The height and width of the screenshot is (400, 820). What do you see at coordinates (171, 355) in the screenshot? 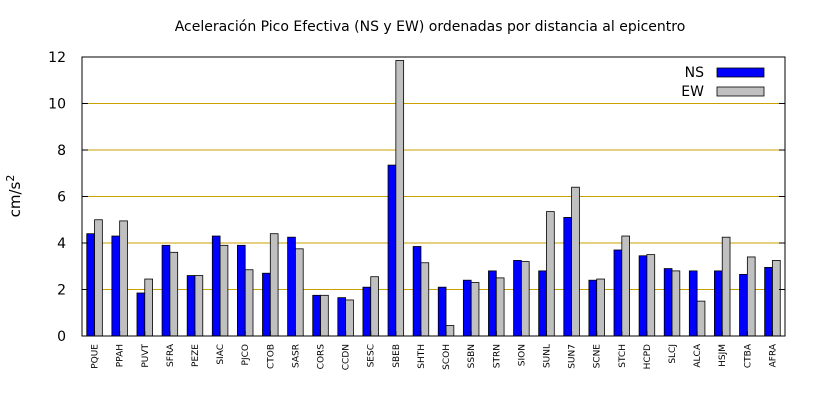
I see `x-tick-label: SFRA` at bounding box center [171, 355].